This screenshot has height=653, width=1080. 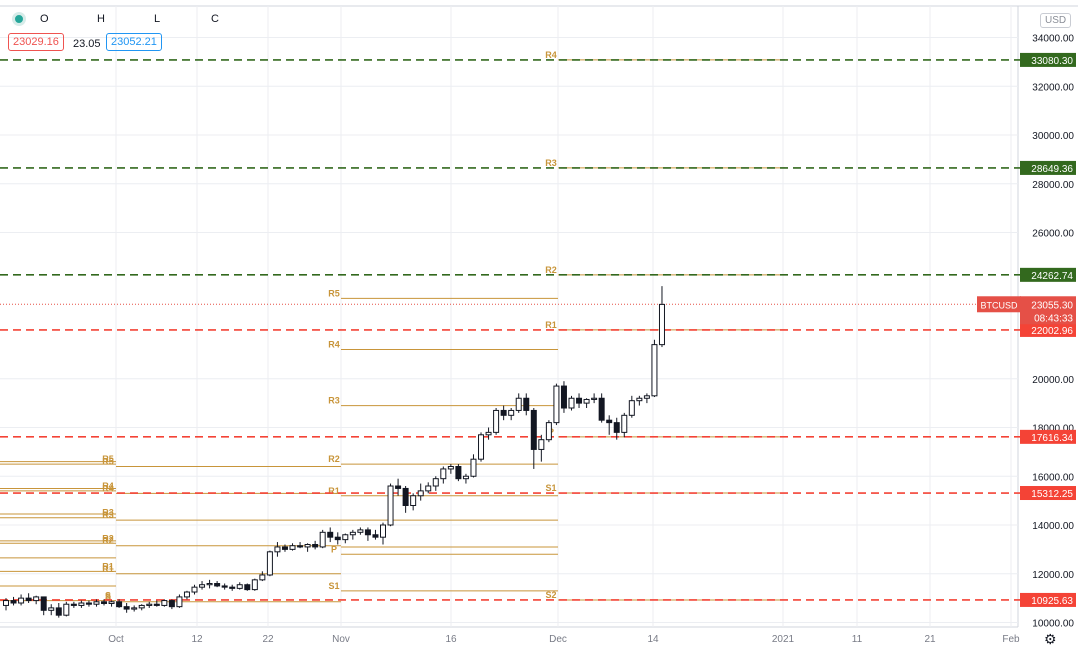 What do you see at coordinates (1056, 20) in the screenshot?
I see `currency-button: USD` at bounding box center [1056, 20].